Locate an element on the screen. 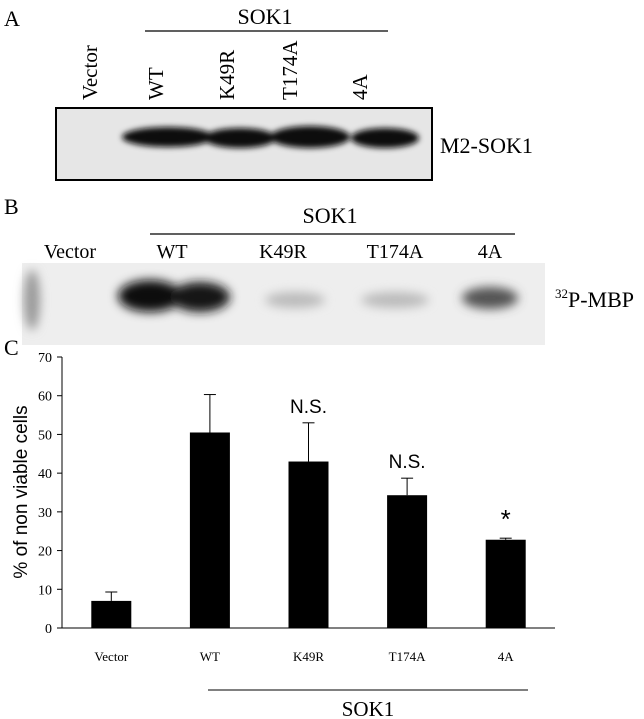  annotation: * is located at coordinates (506, 519).